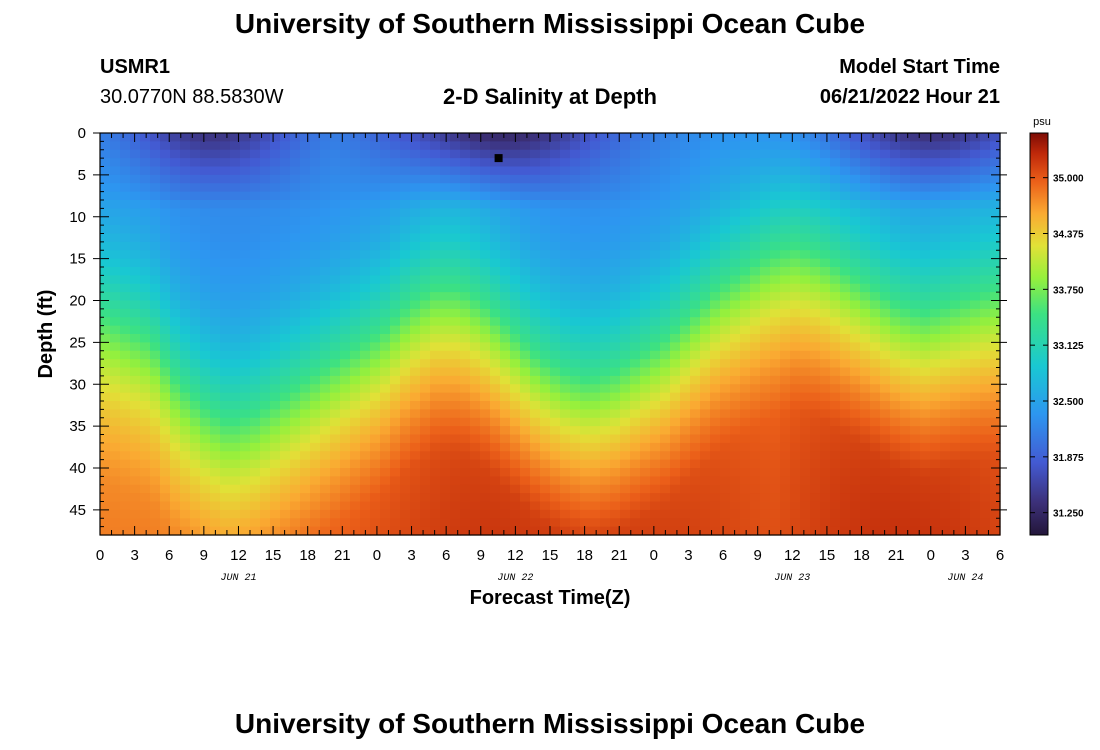 This screenshot has height=750, width=1100. I want to click on y-tick-label: 40, so click(77, 468).